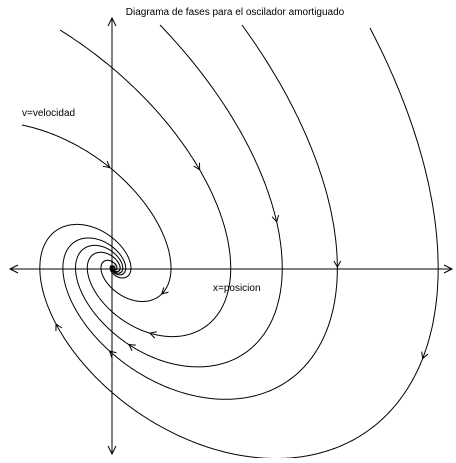  What do you see at coordinates (13, 269) in the screenshot?
I see `x-axis-arrow-left` at bounding box center [13, 269].